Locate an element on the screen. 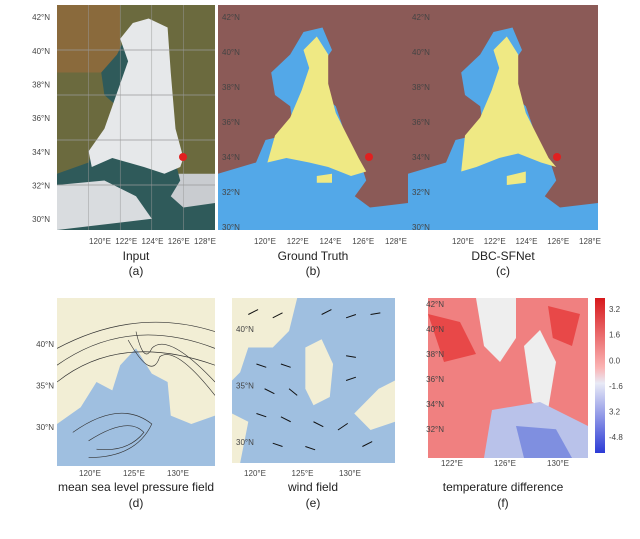 Image resolution: width=640 pixels, height=539 pixels. panel-title: Input is located at coordinates (136, 256).